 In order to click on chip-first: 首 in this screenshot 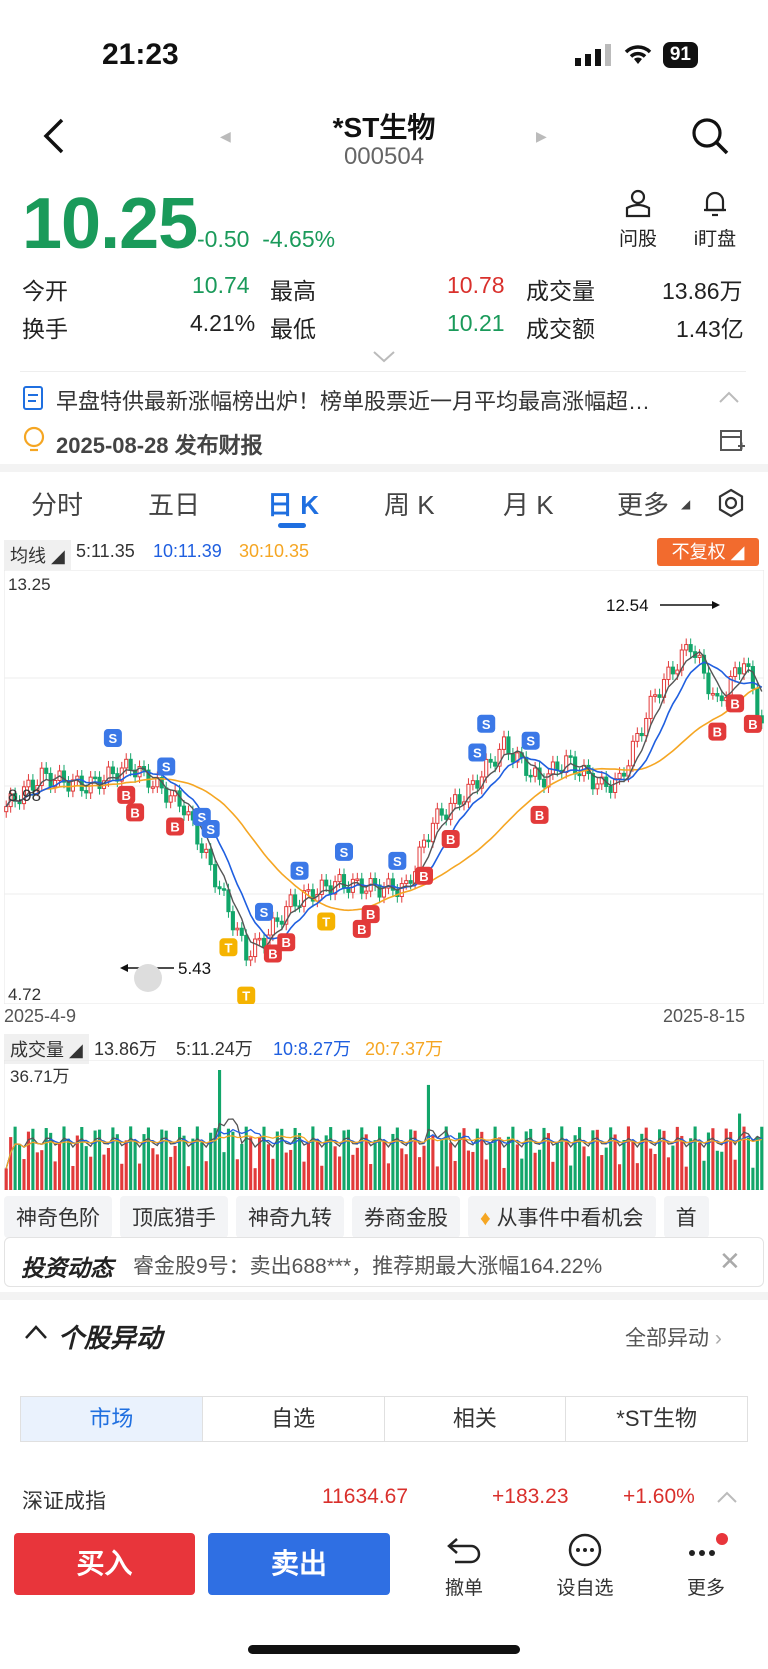, I will do `click(686, 1217)`.